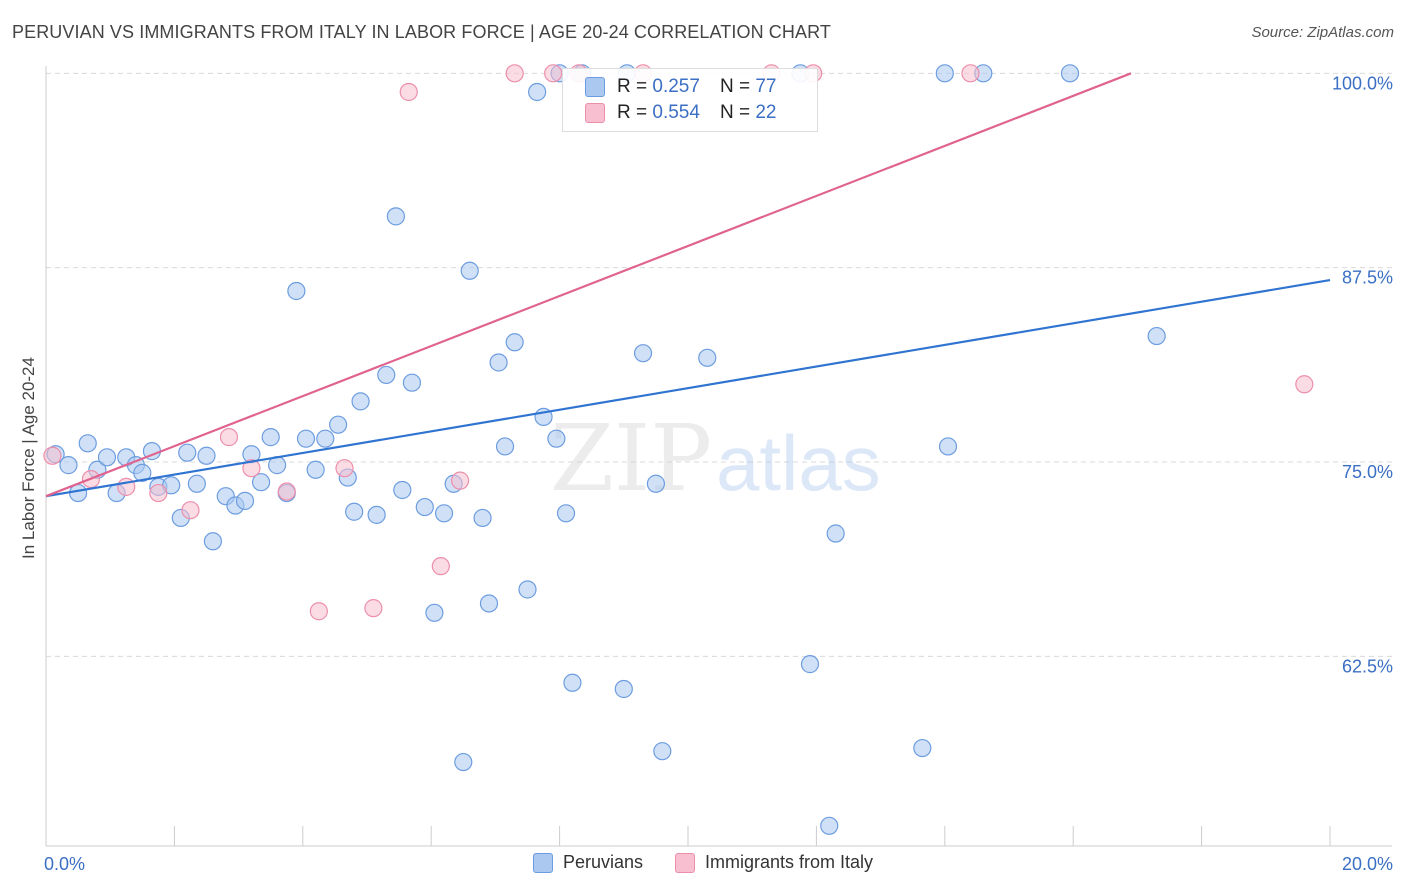 This screenshot has width=1406, height=892. I want to click on x-tick-label: 20.0%, so click(1367, 864).